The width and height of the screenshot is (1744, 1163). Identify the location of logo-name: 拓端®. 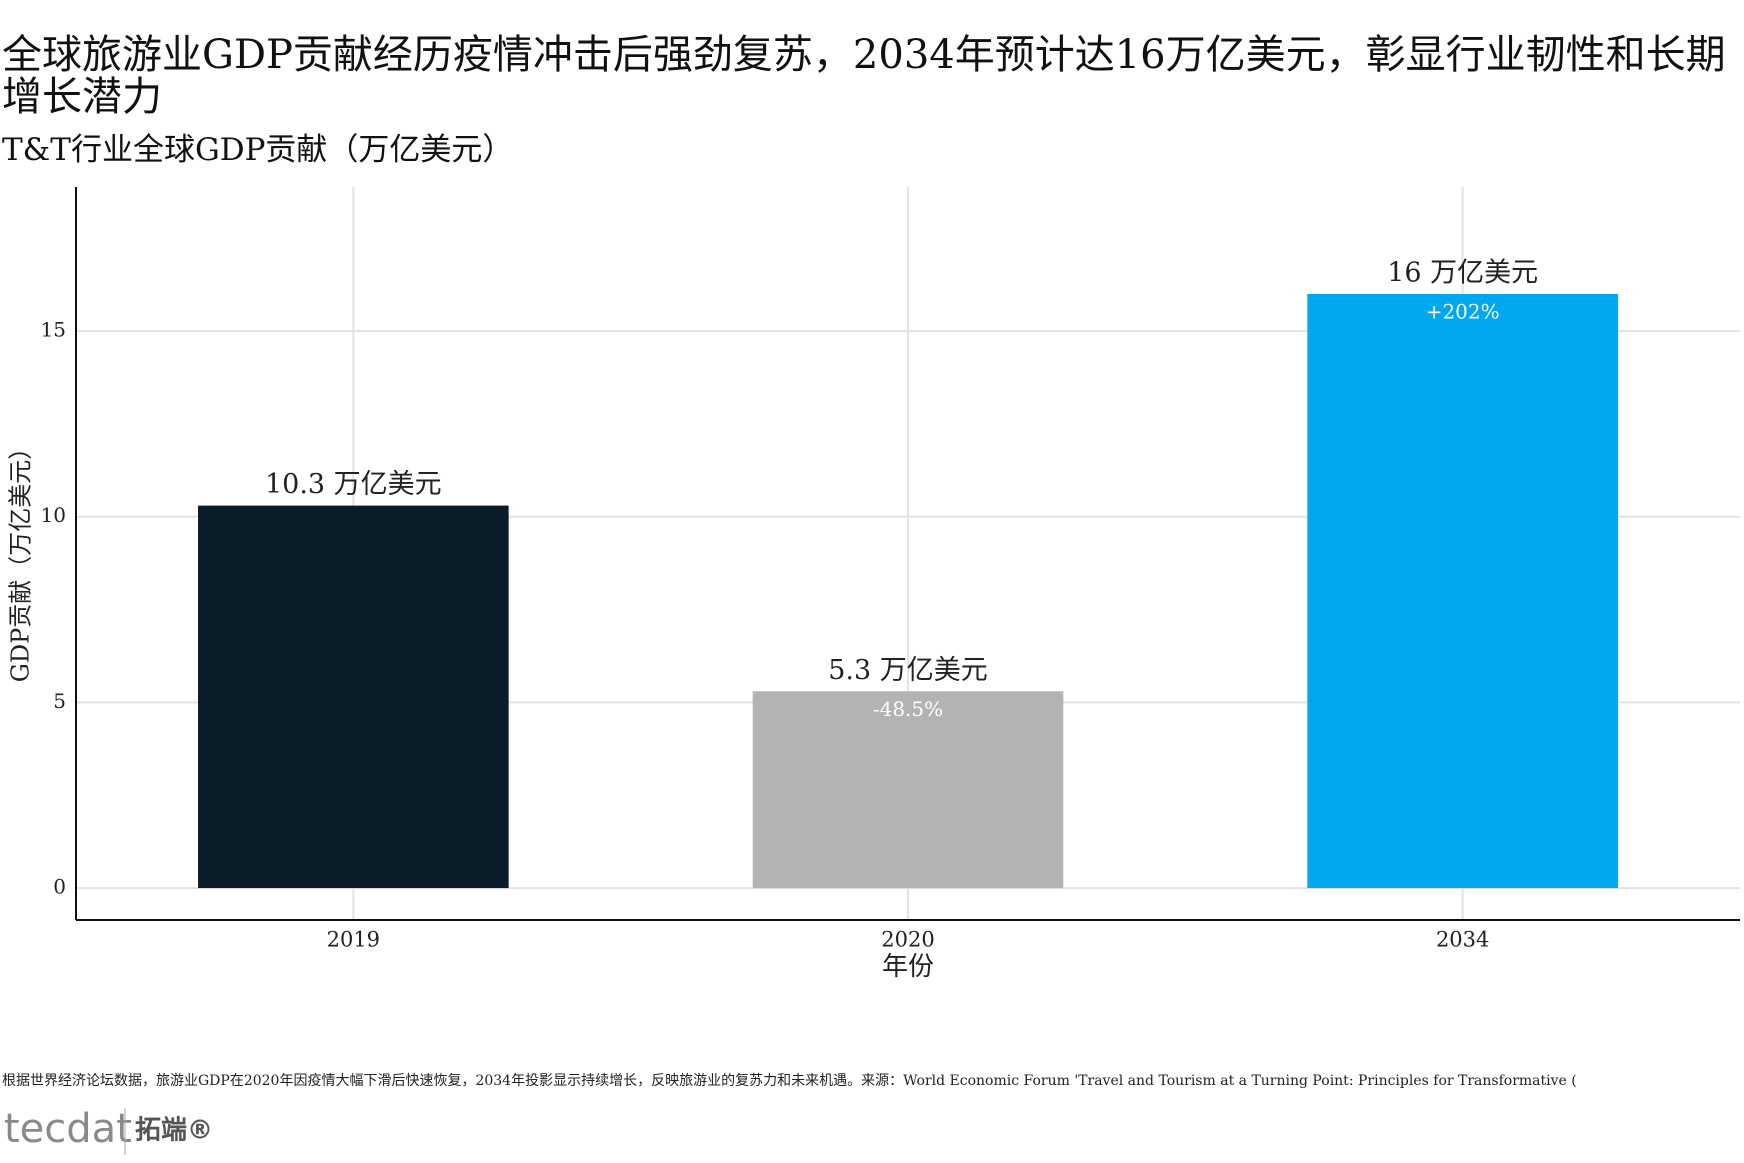
(174, 1131).